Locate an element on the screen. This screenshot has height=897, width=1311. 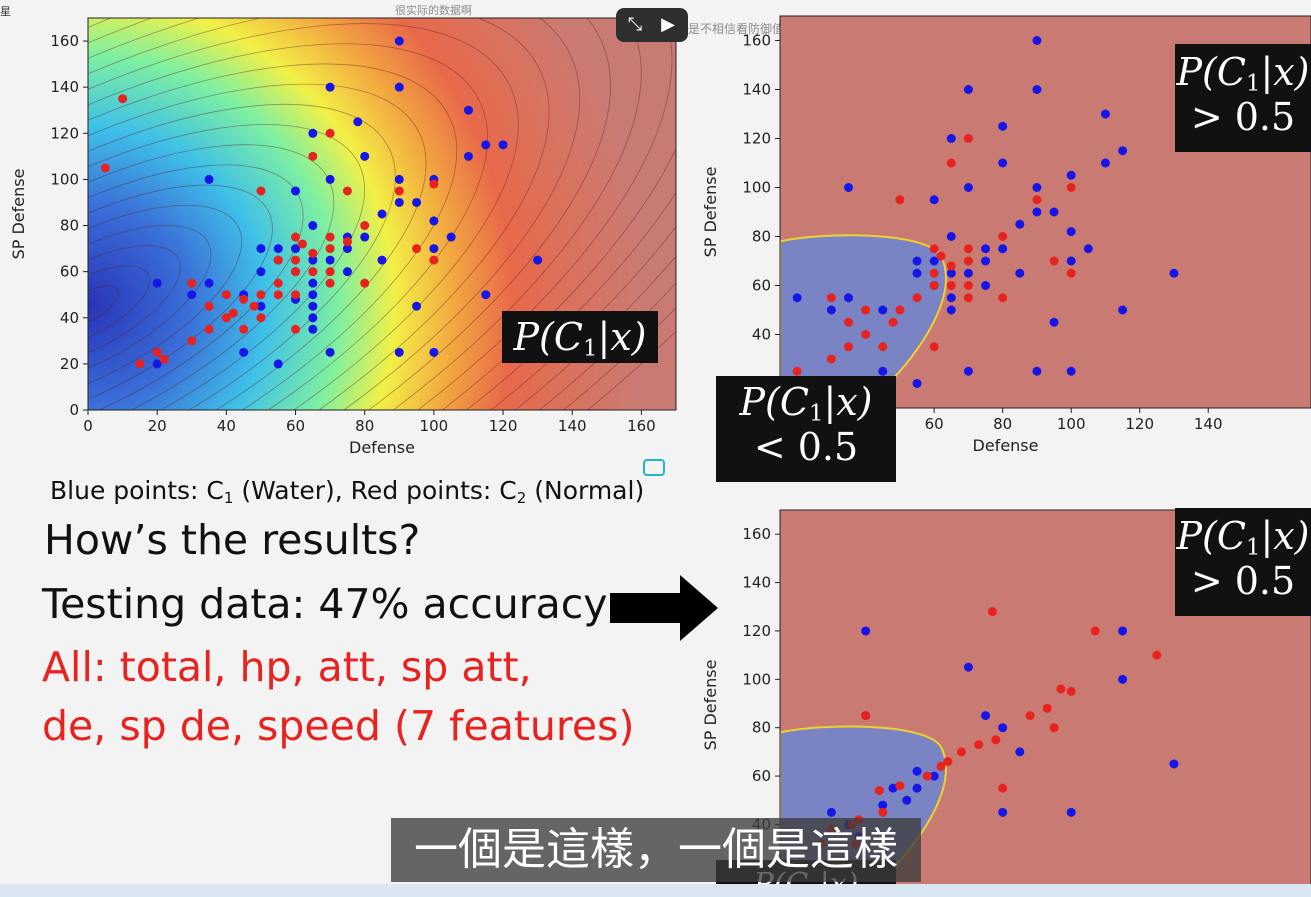
x-tick-label: 60 is located at coordinates (295, 426).